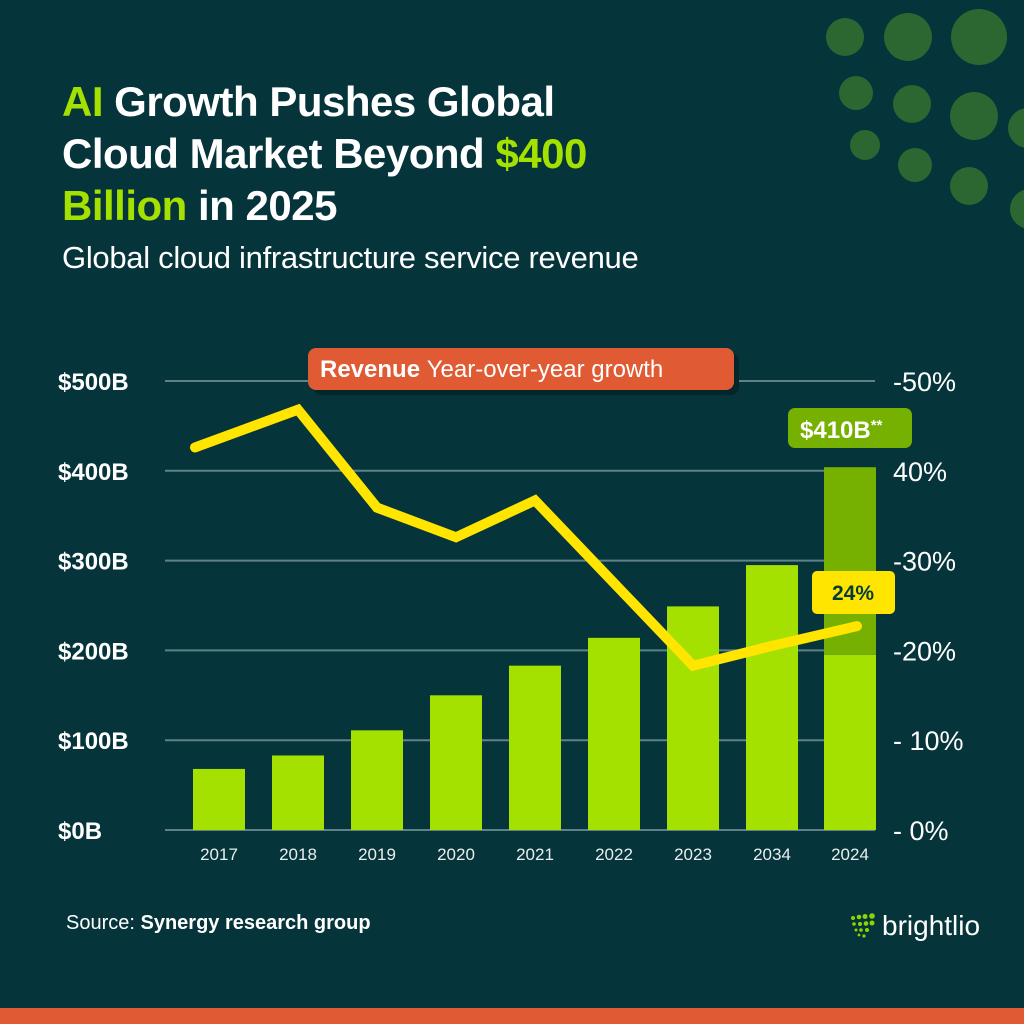  I want to click on y-left-tick-label: $0B, so click(80, 831).